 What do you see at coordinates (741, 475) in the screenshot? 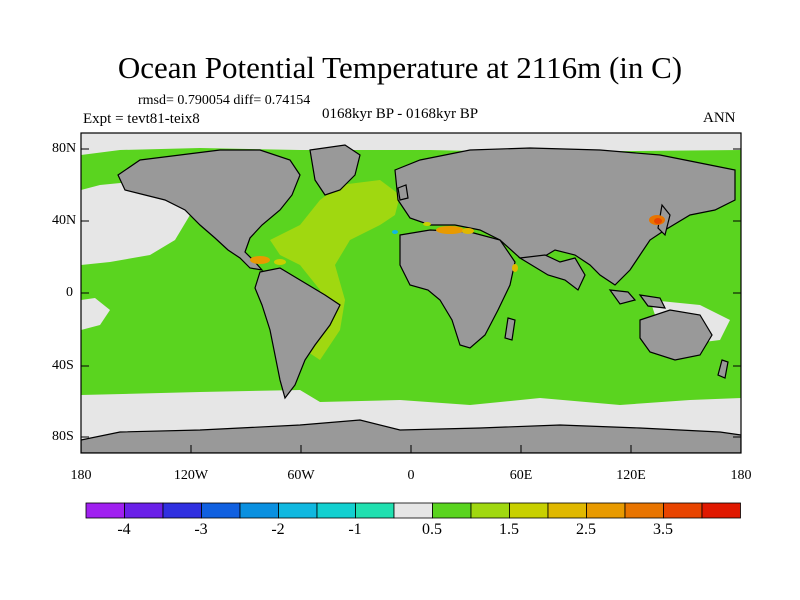
I see `lon-label-180e: 180` at bounding box center [741, 475].